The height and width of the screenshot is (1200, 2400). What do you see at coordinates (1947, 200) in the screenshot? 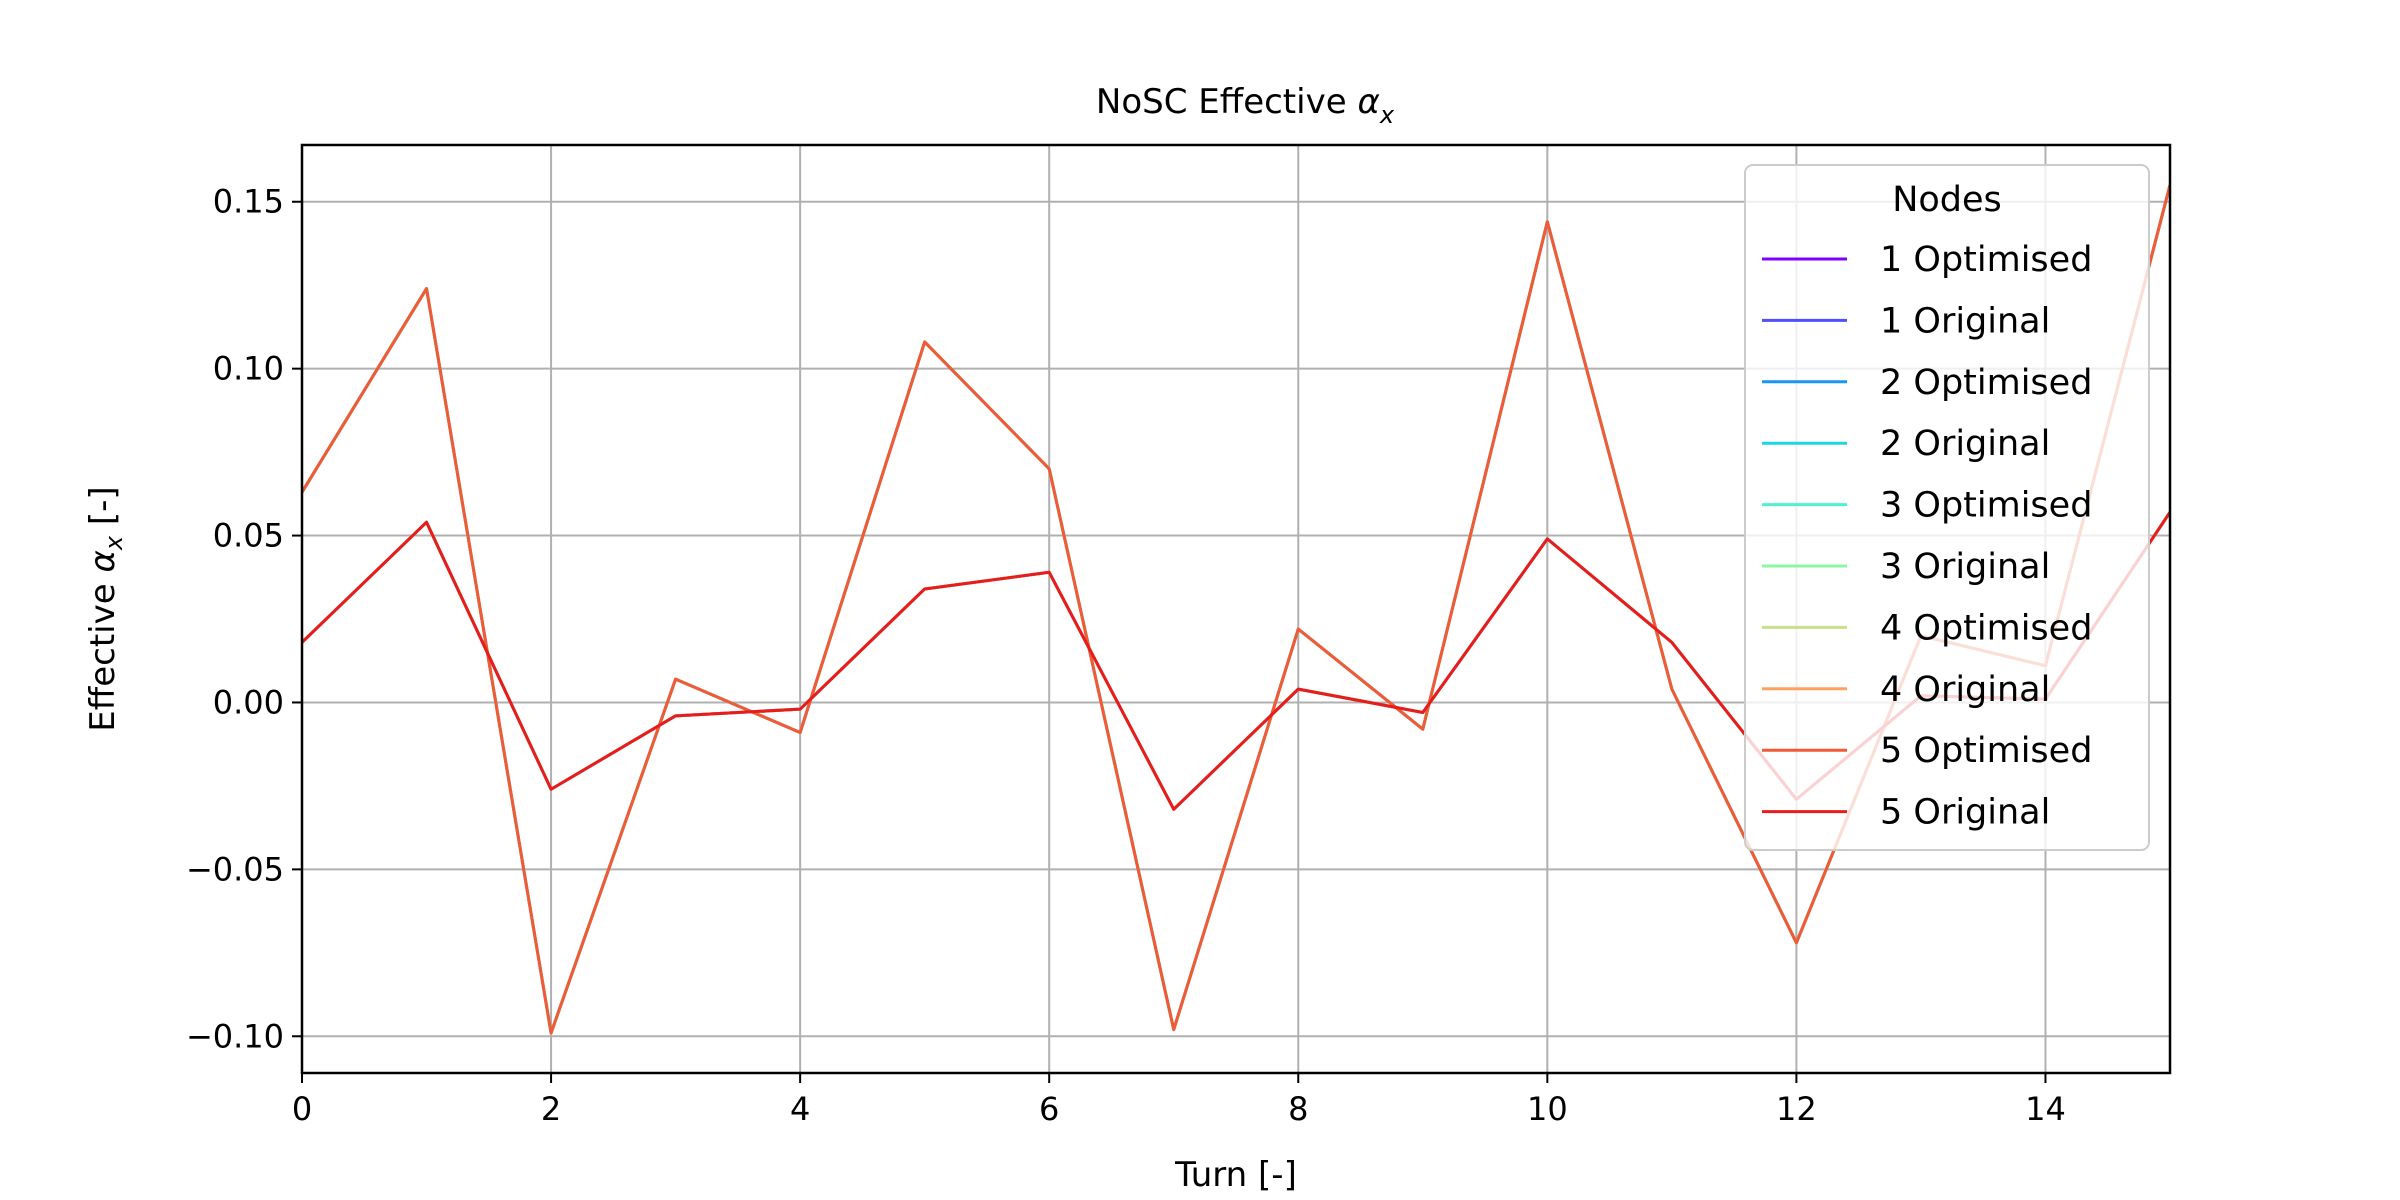
I see `legend-title: Nodes` at bounding box center [1947, 200].